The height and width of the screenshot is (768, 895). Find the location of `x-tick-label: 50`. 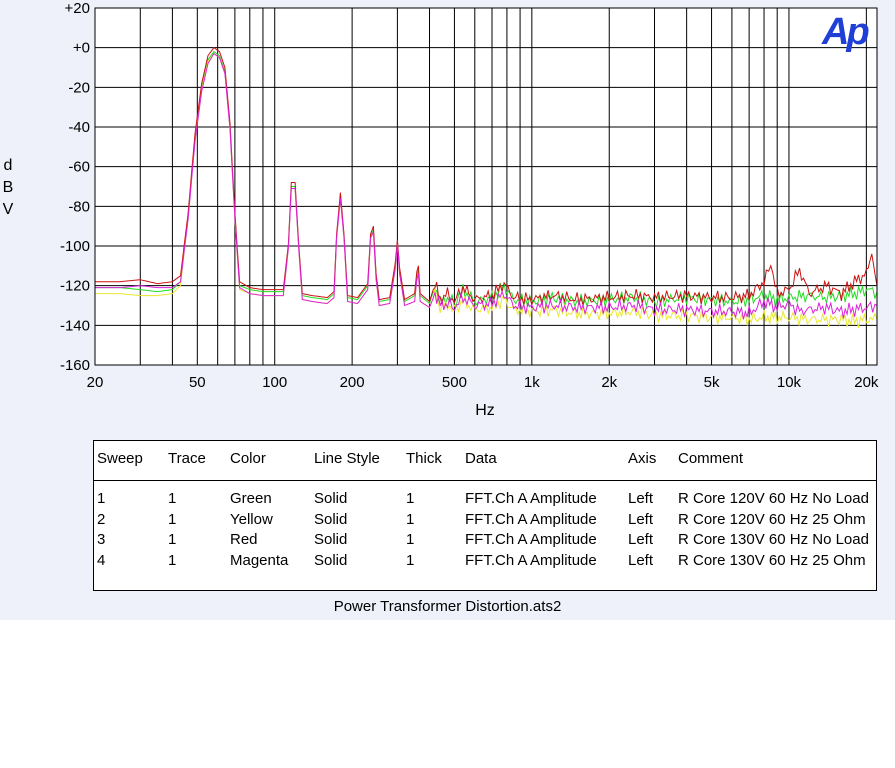

x-tick-label: 50 is located at coordinates (197, 382).